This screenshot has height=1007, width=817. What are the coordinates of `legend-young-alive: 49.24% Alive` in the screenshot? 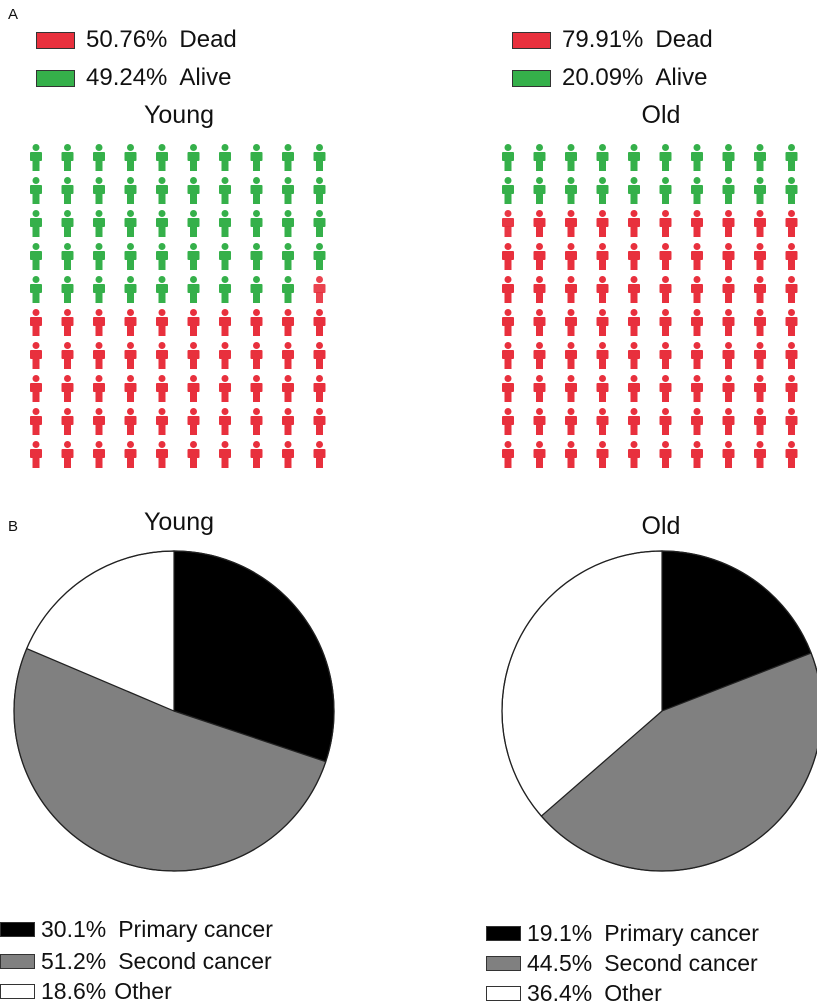 It's located at (133, 78).